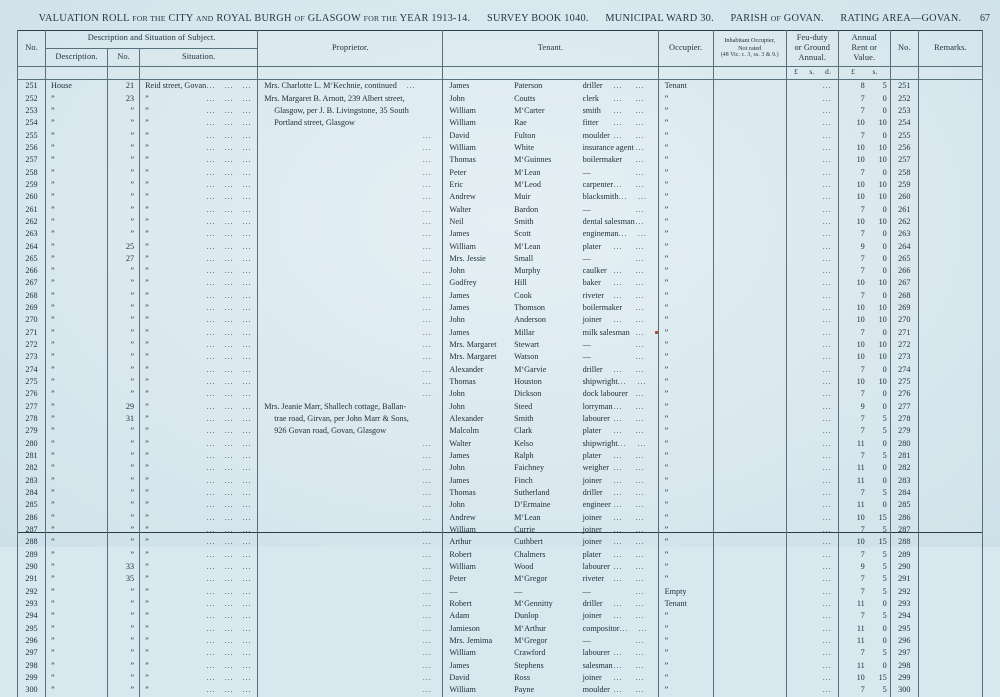  What do you see at coordinates (904, 394) in the screenshot?
I see `row-number-right: 276` at bounding box center [904, 394].